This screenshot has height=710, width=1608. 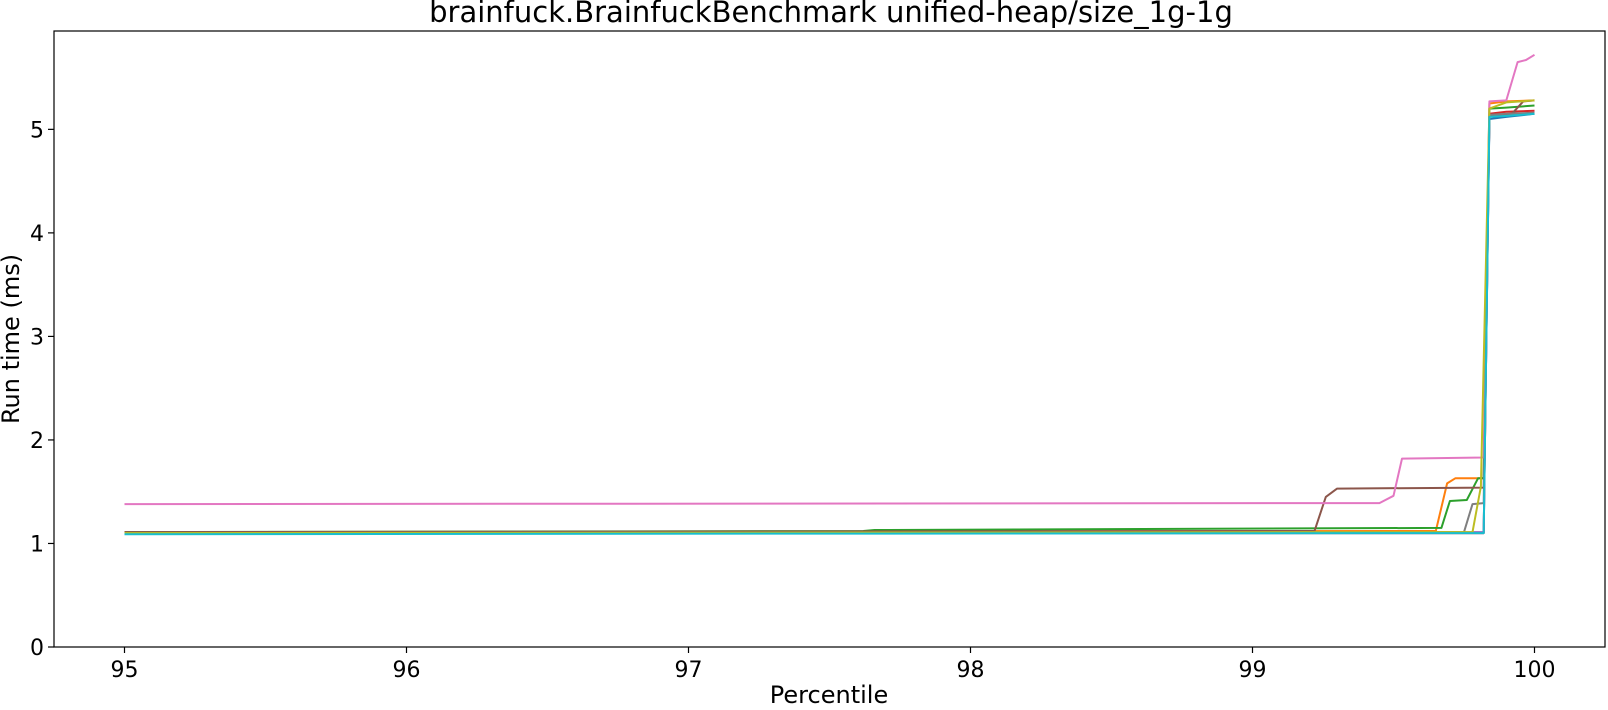 What do you see at coordinates (42, 389) in the screenshot?
I see `y-axis: 0 1 2 3 4 5` at bounding box center [42, 389].